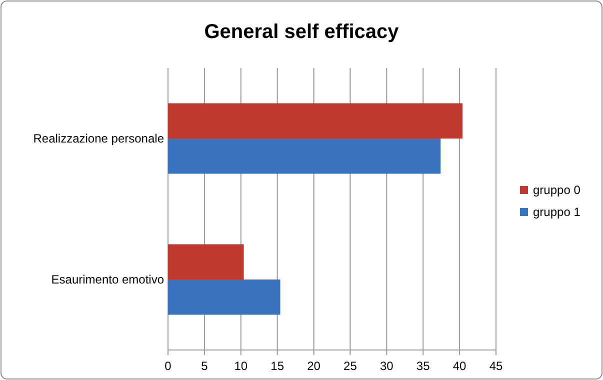  What do you see at coordinates (168, 366) in the screenshot?
I see `x-tick-label: 0` at bounding box center [168, 366].